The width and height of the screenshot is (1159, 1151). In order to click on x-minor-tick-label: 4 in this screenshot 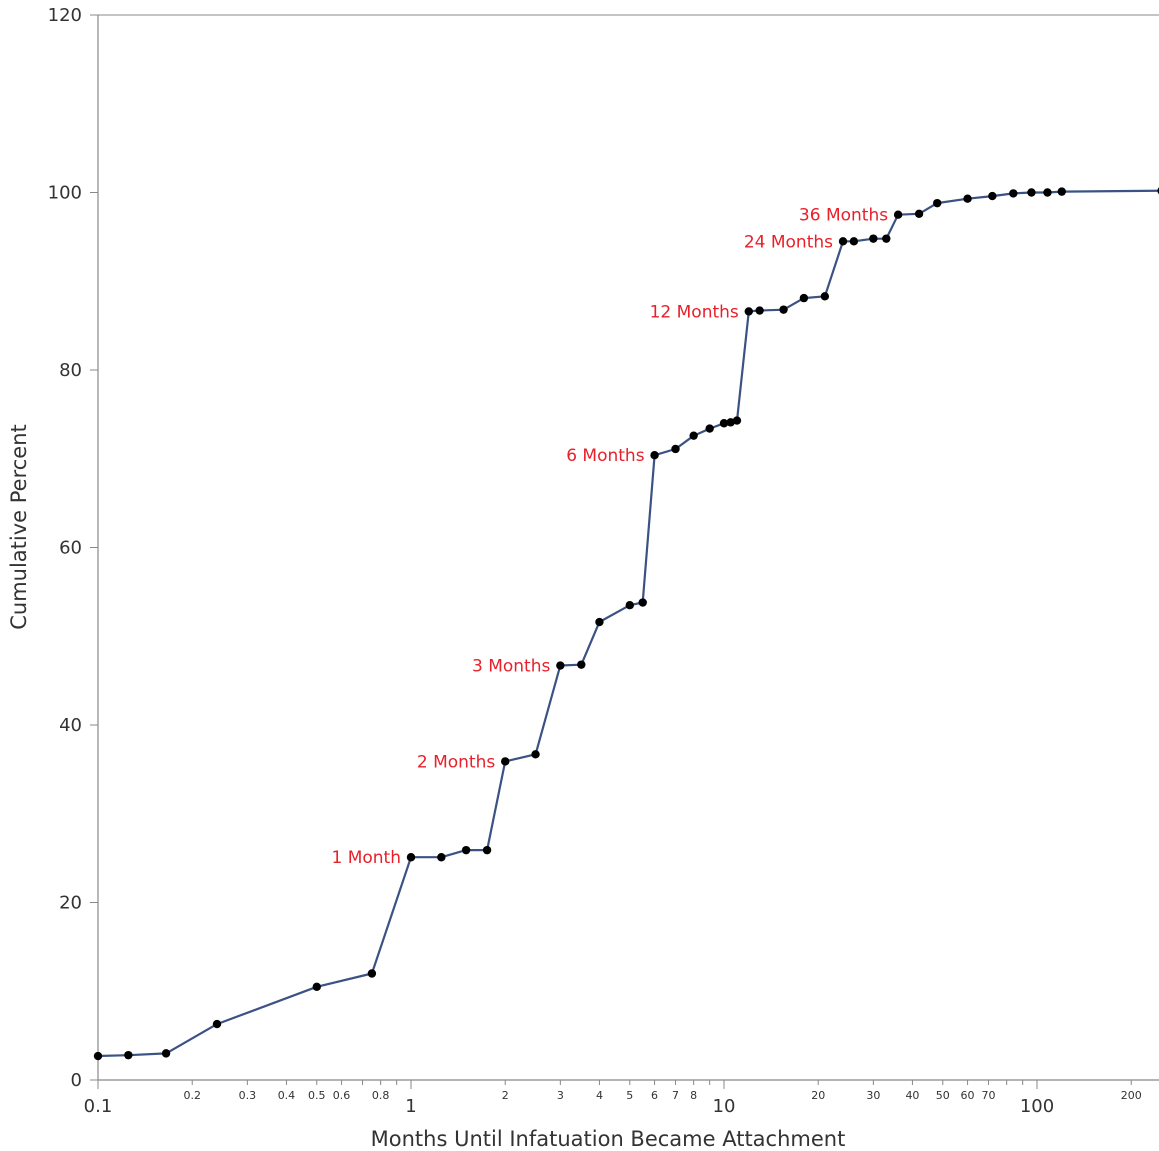, I will do `click(599, 1095)`.